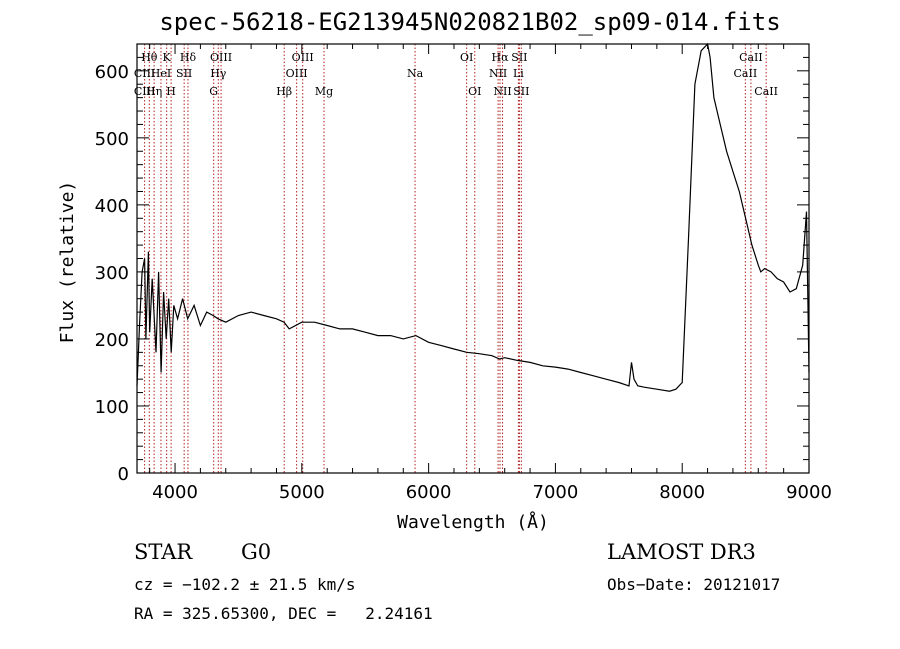 This screenshot has width=900, height=649. What do you see at coordinates (429, 492) in the screenshot?
I see `x-tick-label: 6000` at bounding box center [429, 492].